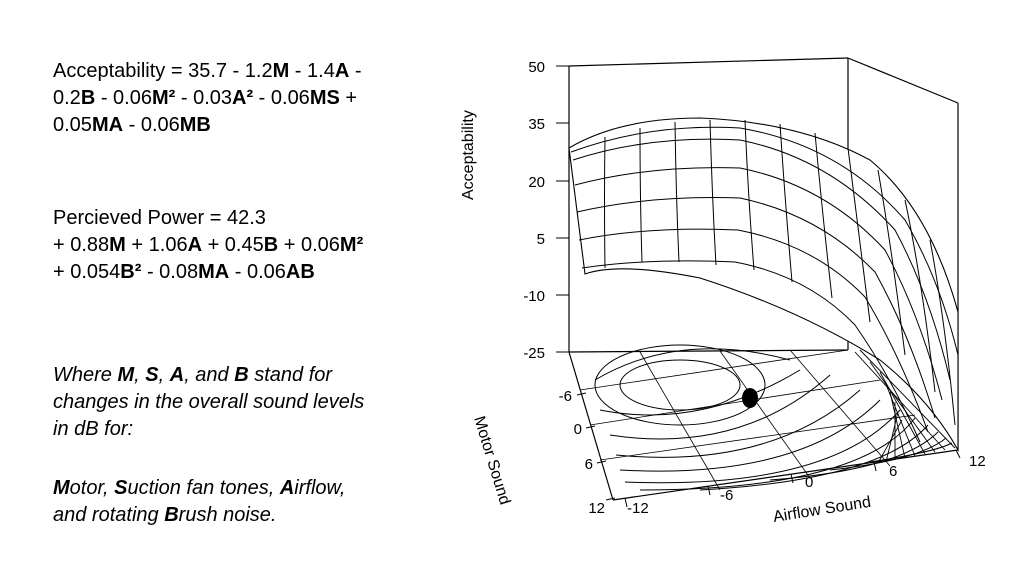 The height and width of the screenshot is (585, 1024). I want to click on acceptability-eq-line-2: 0.2B - 0.06M² - 0.03A² - 0.06MS +, so click(207, 98).